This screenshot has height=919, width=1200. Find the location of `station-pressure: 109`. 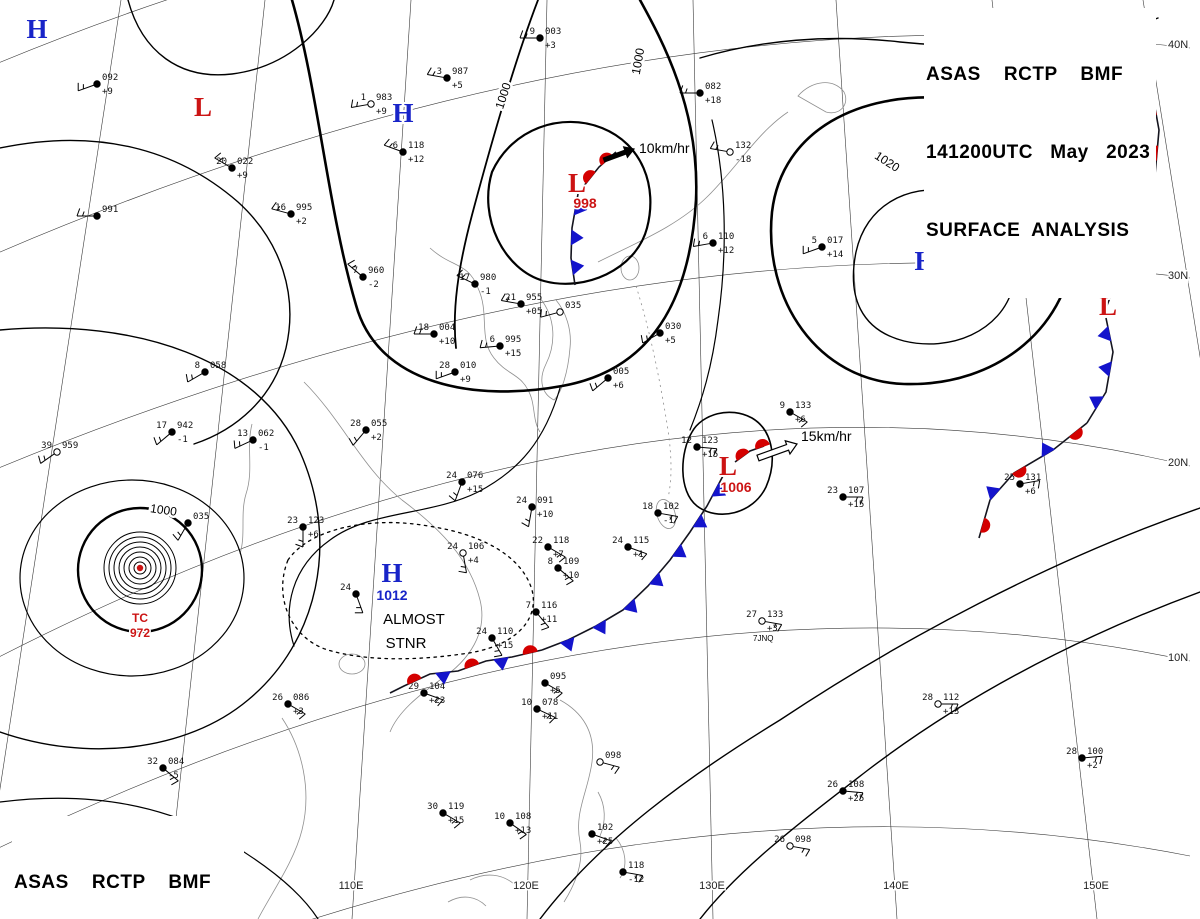

station-pressure: 109 is located at coordinates (571, 562).